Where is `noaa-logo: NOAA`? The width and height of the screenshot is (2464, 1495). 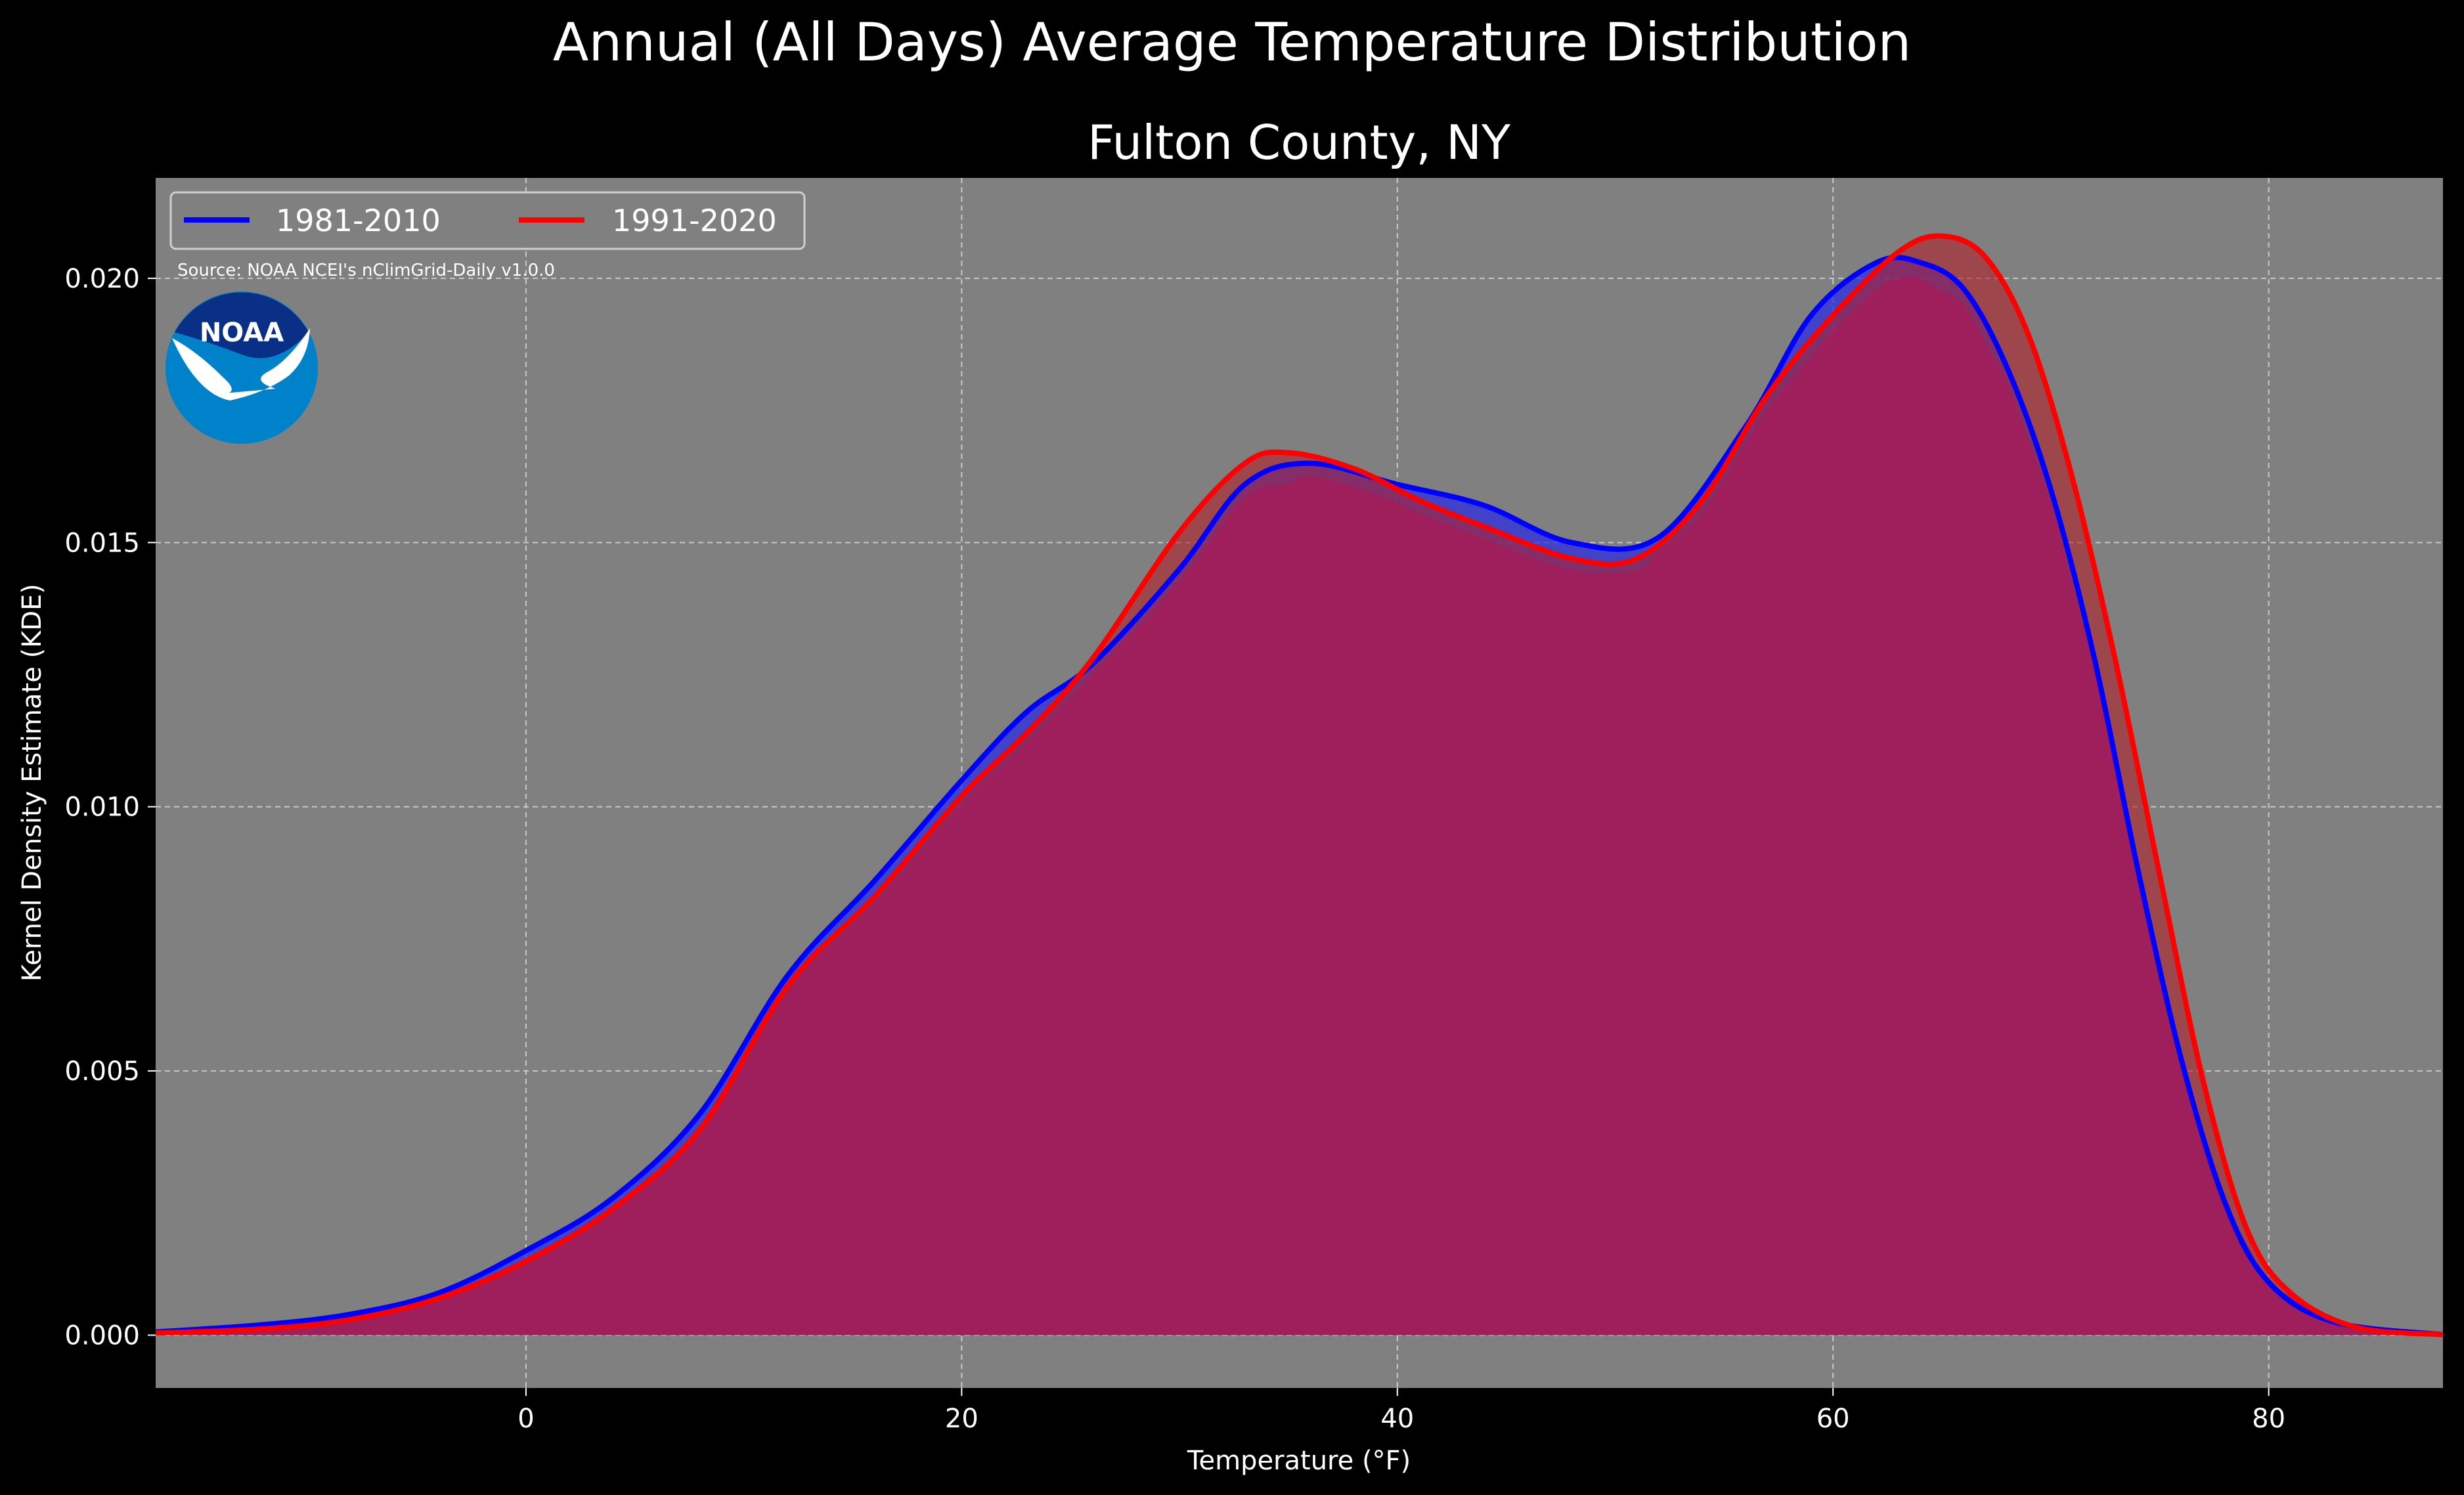
noaa-logo: NOAA is located at coordinates (241, 368).